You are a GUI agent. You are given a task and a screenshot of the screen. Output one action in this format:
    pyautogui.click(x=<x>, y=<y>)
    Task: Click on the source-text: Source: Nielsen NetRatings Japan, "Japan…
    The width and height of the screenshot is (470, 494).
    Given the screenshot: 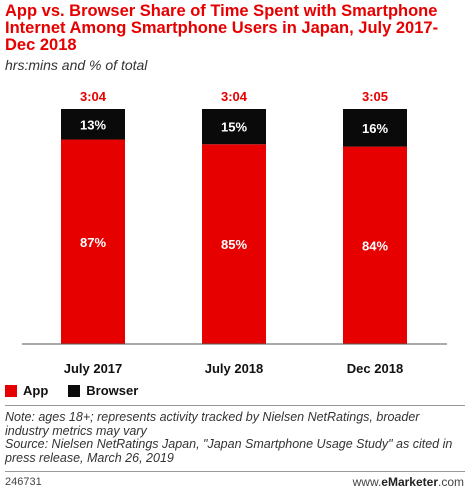 What is the action you would take?
    pyautogui.click(x=229, y=451)
    